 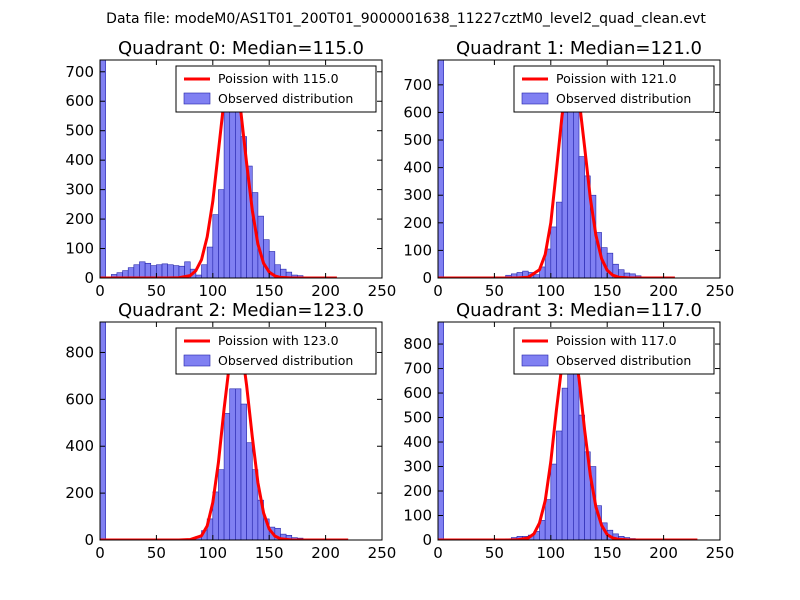 What do you see at coordinates (241, 48) in the screenshot?
I see `subplot-title: Quadrant 0: Median=115.0` at bounding box center [241, 48].